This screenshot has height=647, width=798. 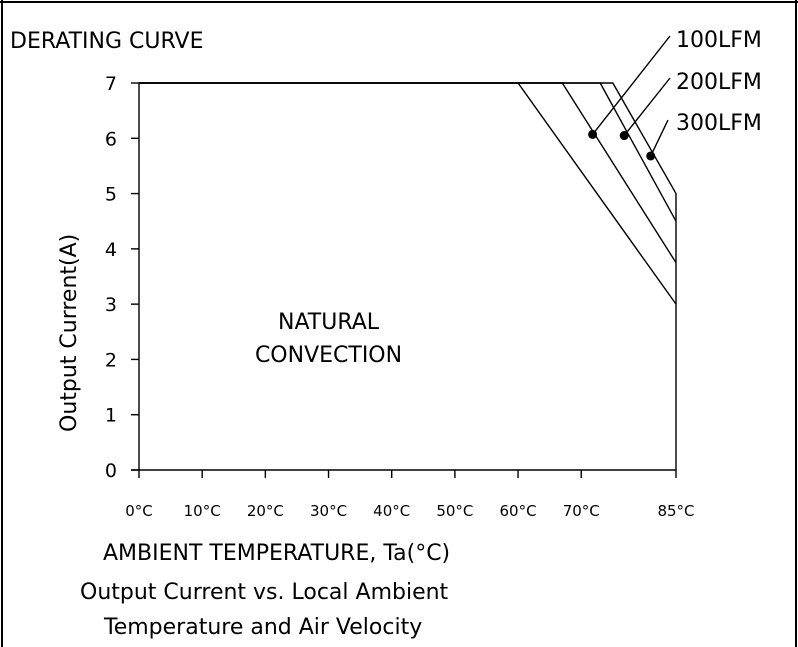 I want to click on y-tick-label: 4, so click(x=111, y=250).